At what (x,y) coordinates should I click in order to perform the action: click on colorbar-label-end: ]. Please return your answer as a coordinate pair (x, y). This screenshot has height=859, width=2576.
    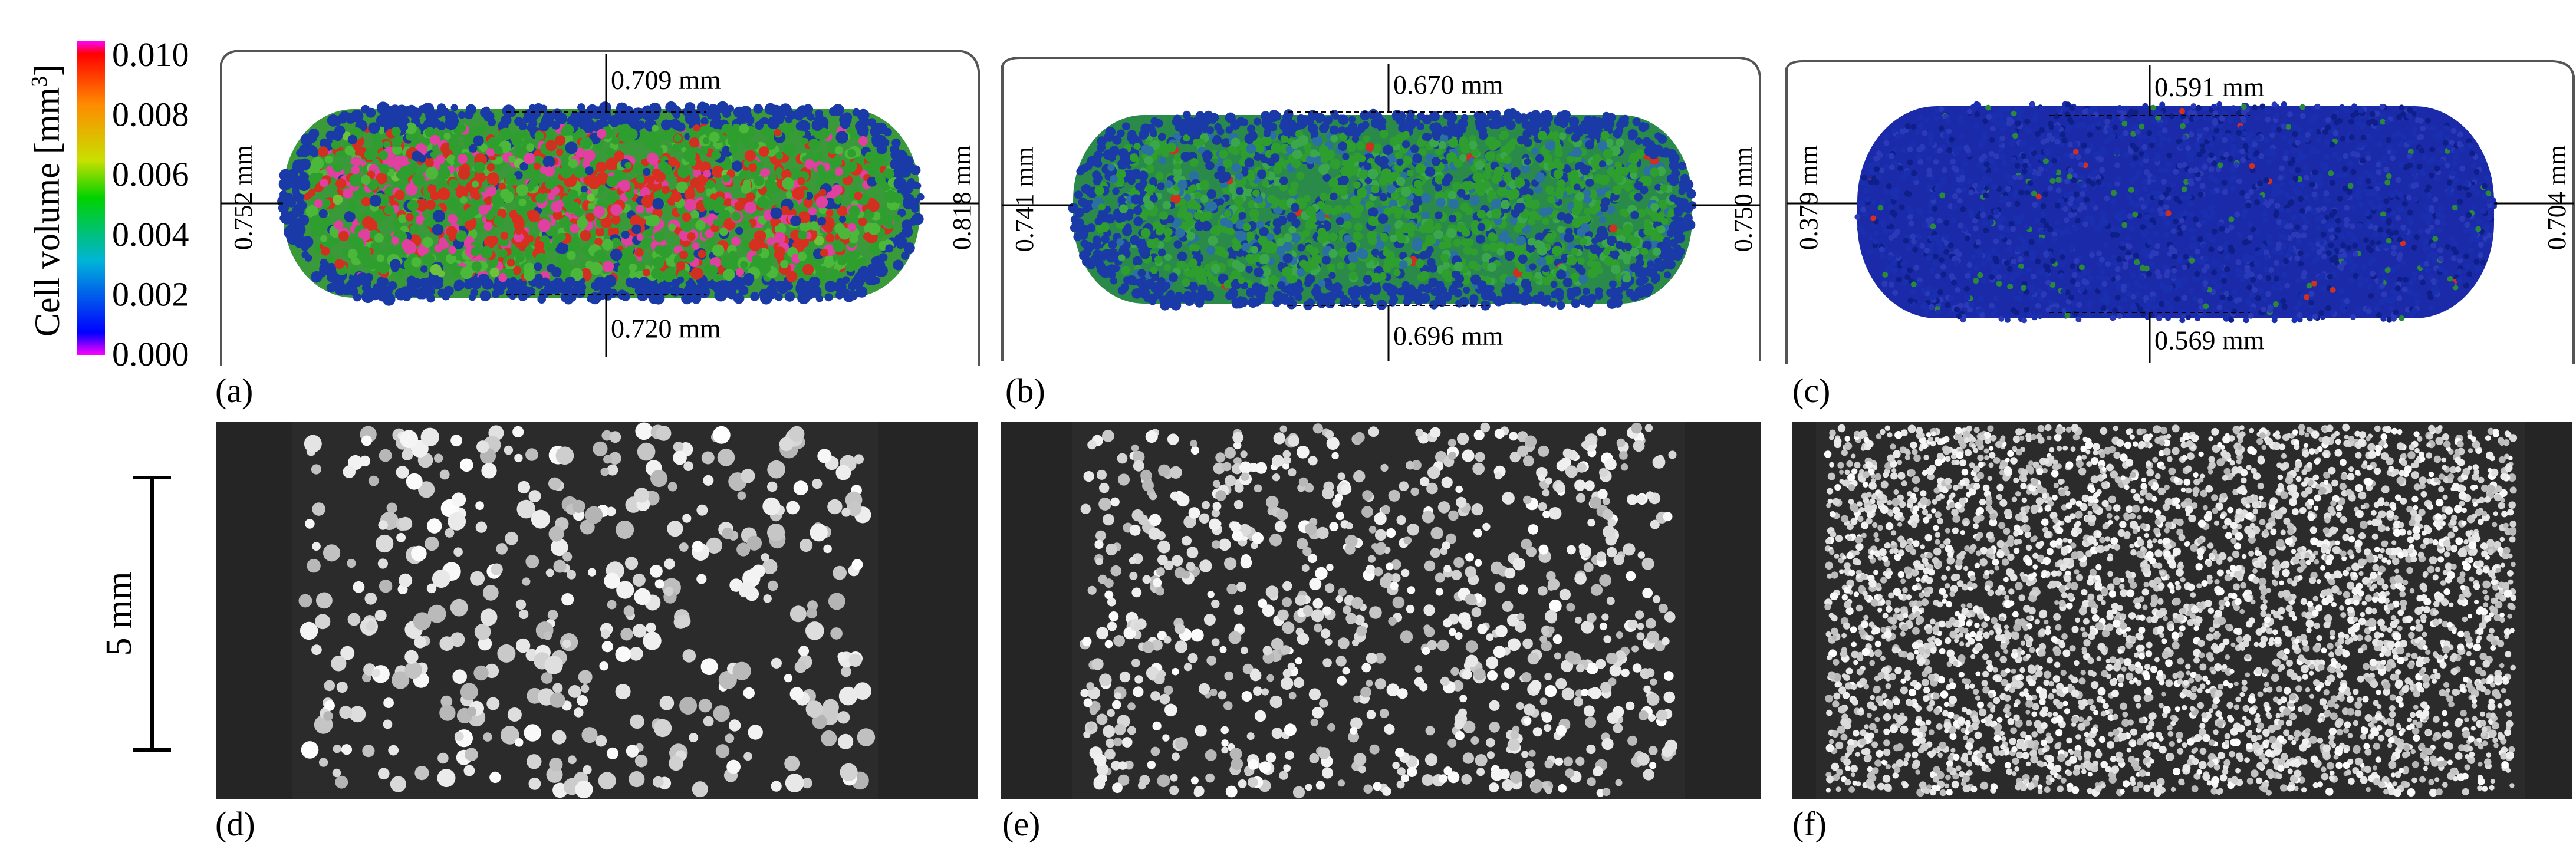
    Looking at the image, I should click on (48, 70).